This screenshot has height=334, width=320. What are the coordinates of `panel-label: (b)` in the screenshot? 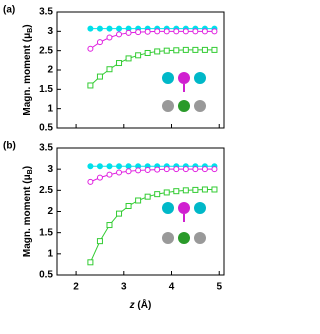 It's located at (9, 146).